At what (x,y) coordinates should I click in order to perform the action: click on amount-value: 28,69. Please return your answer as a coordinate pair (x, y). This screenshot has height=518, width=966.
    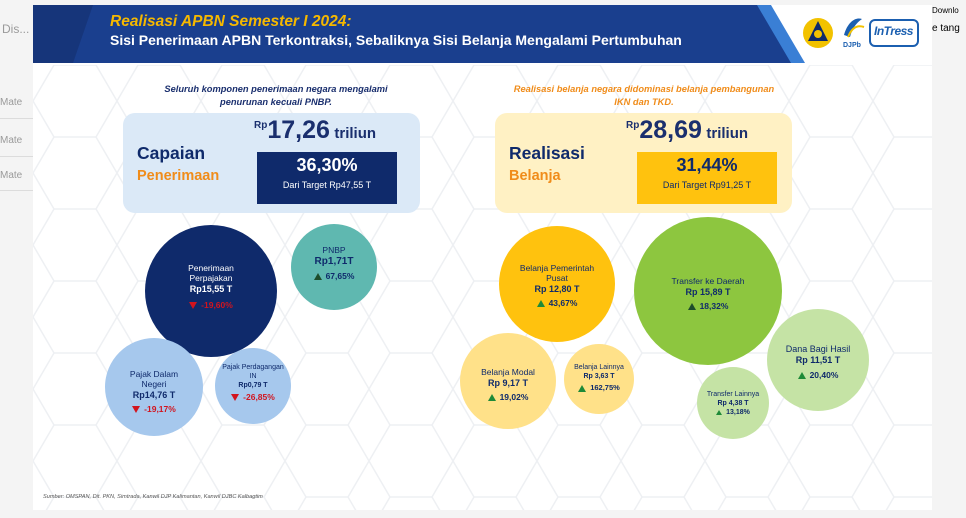
    Looking at the image, I should click on (670, 130).